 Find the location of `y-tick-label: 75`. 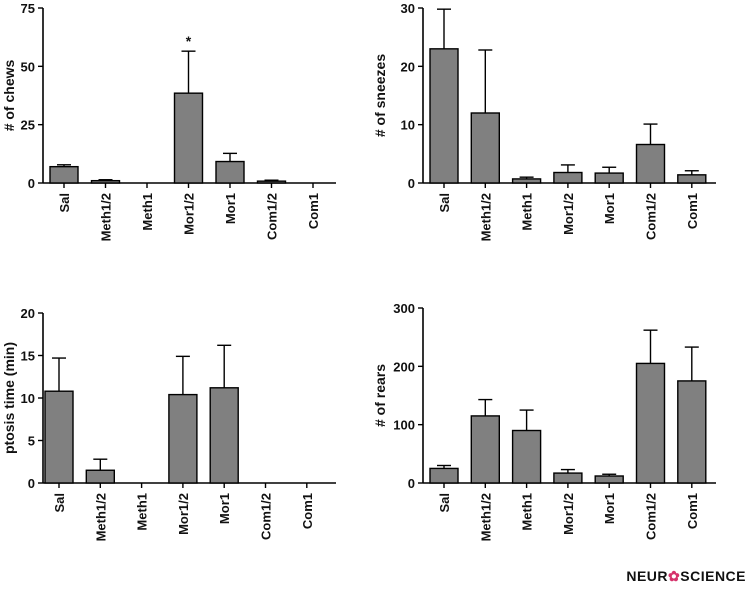

y-tick-label: 75 is located at coordinates (28, 8).